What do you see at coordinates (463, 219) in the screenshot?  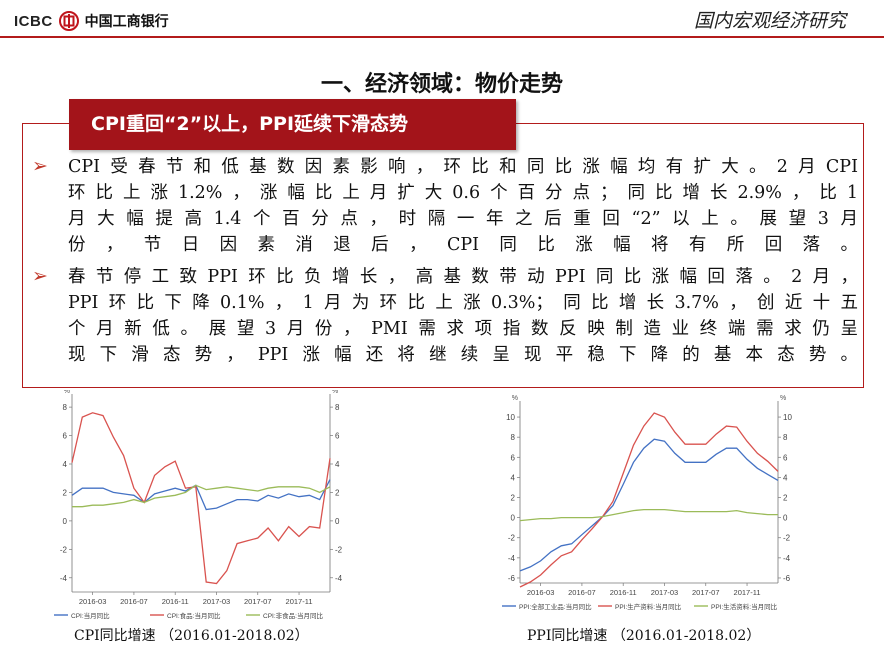 I see `paragraph-line: 月大幅提高1.4个百分点，时隔一年之后重回“2”以上。展望3月` at bounding box center [463, 219].